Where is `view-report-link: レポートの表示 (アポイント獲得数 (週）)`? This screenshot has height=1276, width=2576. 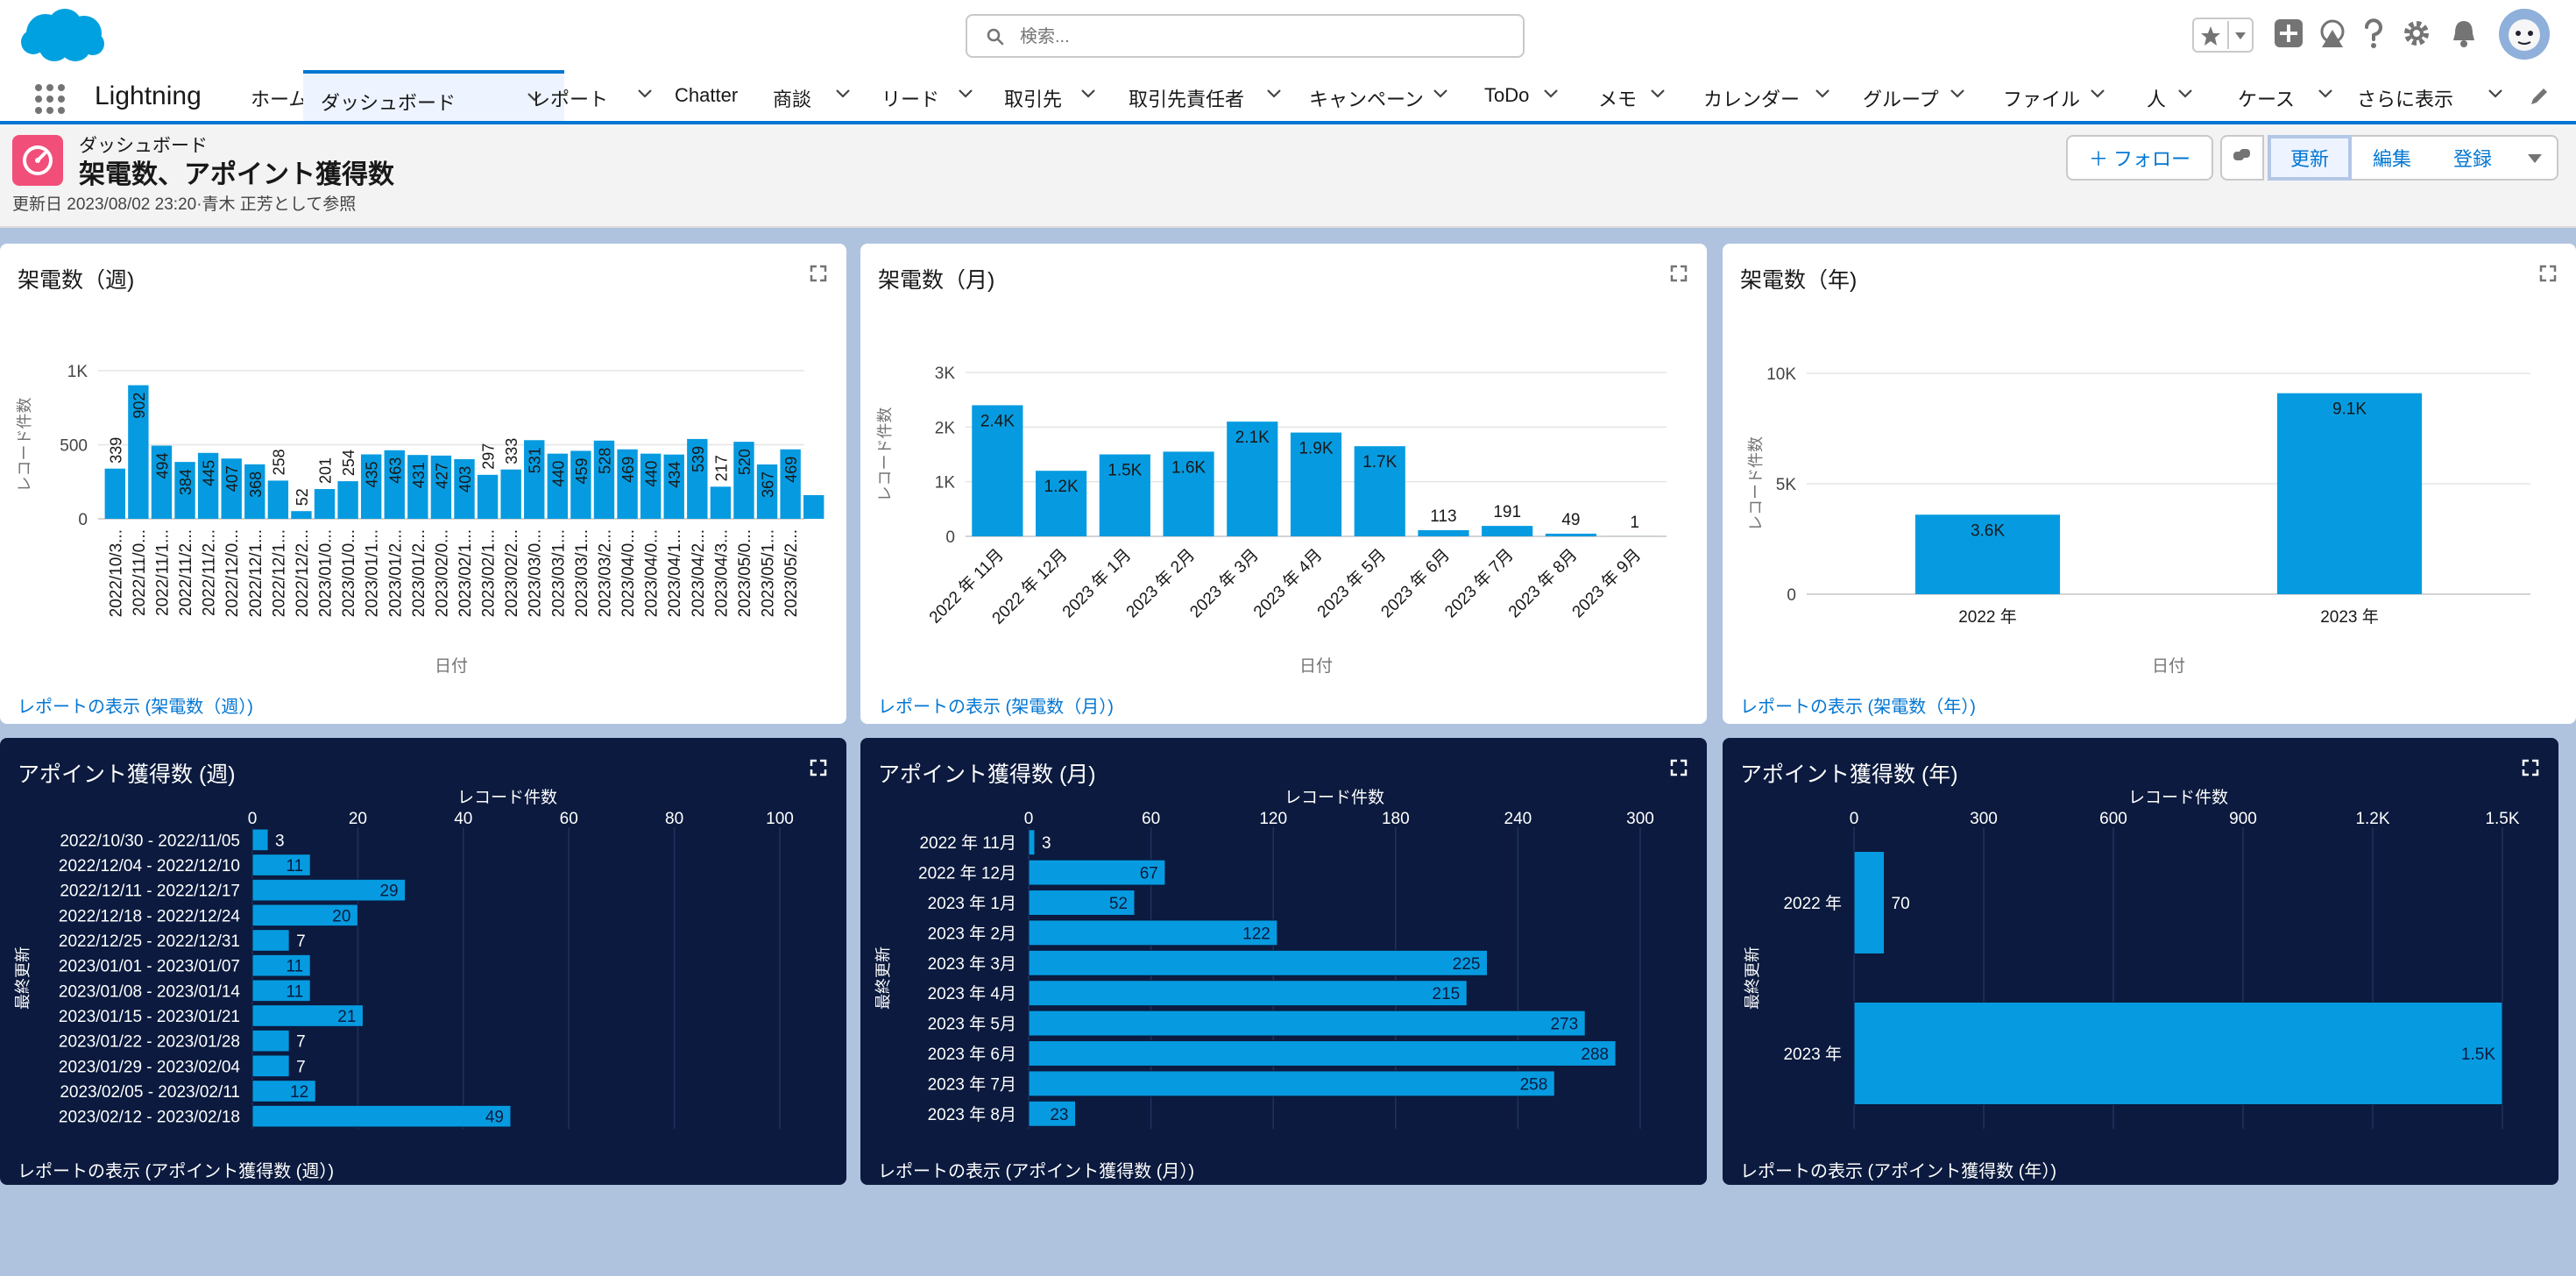
view-report-link: レポートの表示 (アポイント獲得数 (週）) is located at coordinates (176, 1171).